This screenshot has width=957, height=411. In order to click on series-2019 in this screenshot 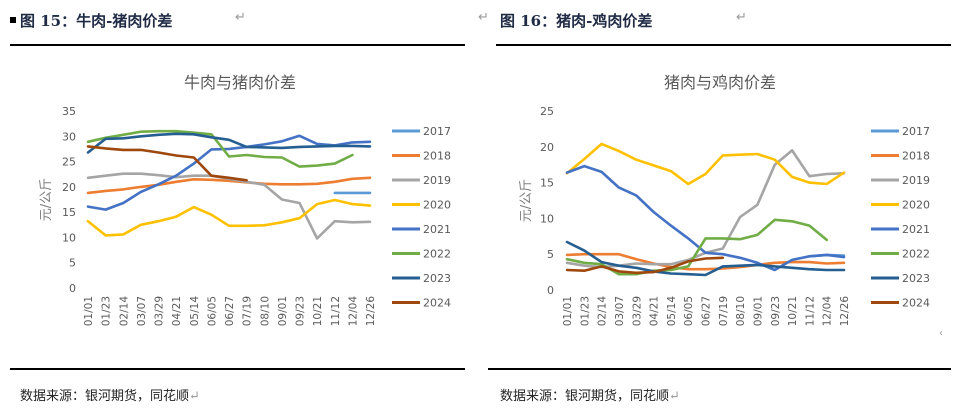, I will do `click(705, 209)`.